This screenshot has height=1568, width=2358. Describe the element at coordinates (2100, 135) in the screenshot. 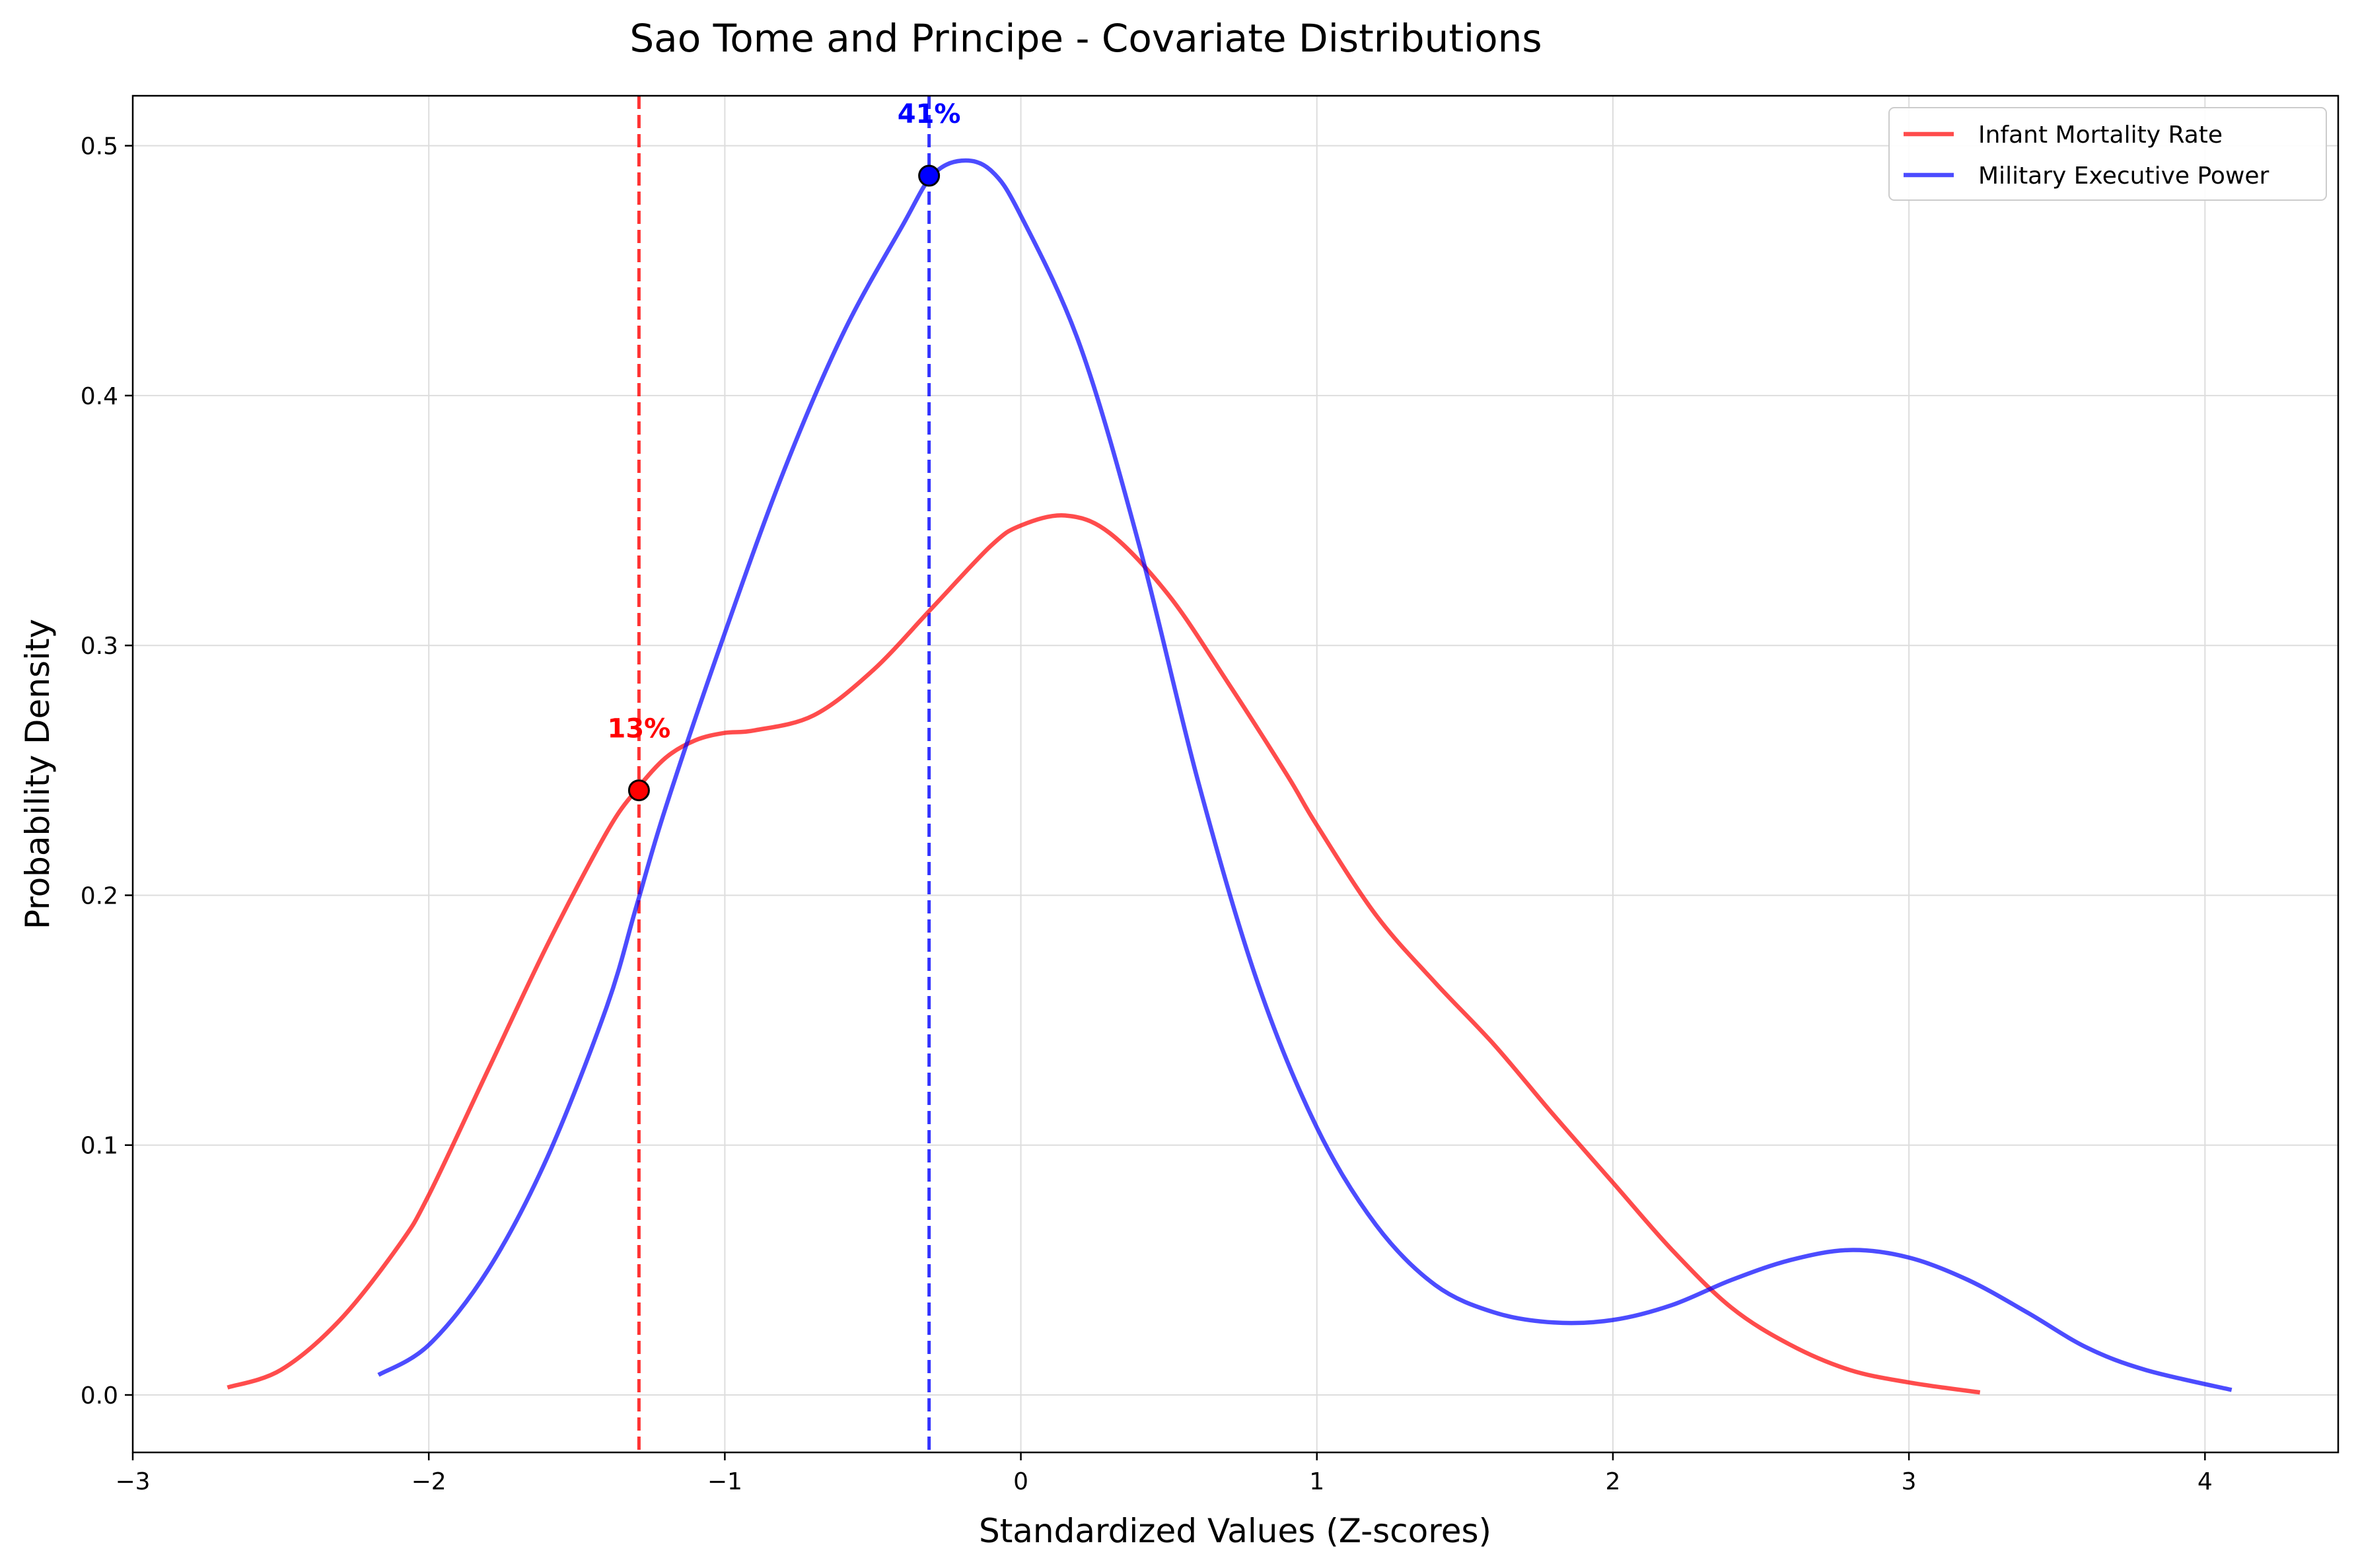

I see `legend-label: Infant Mortality Rate` at that location.